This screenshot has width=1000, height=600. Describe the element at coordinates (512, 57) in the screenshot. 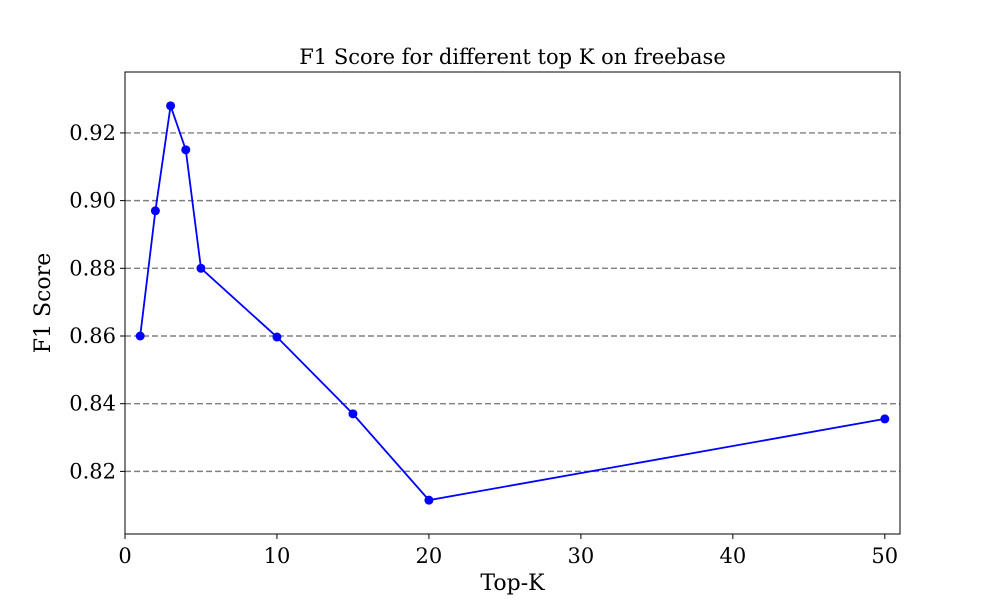

I see `chart-title: F1 Score for different top K on freebase` at that location.